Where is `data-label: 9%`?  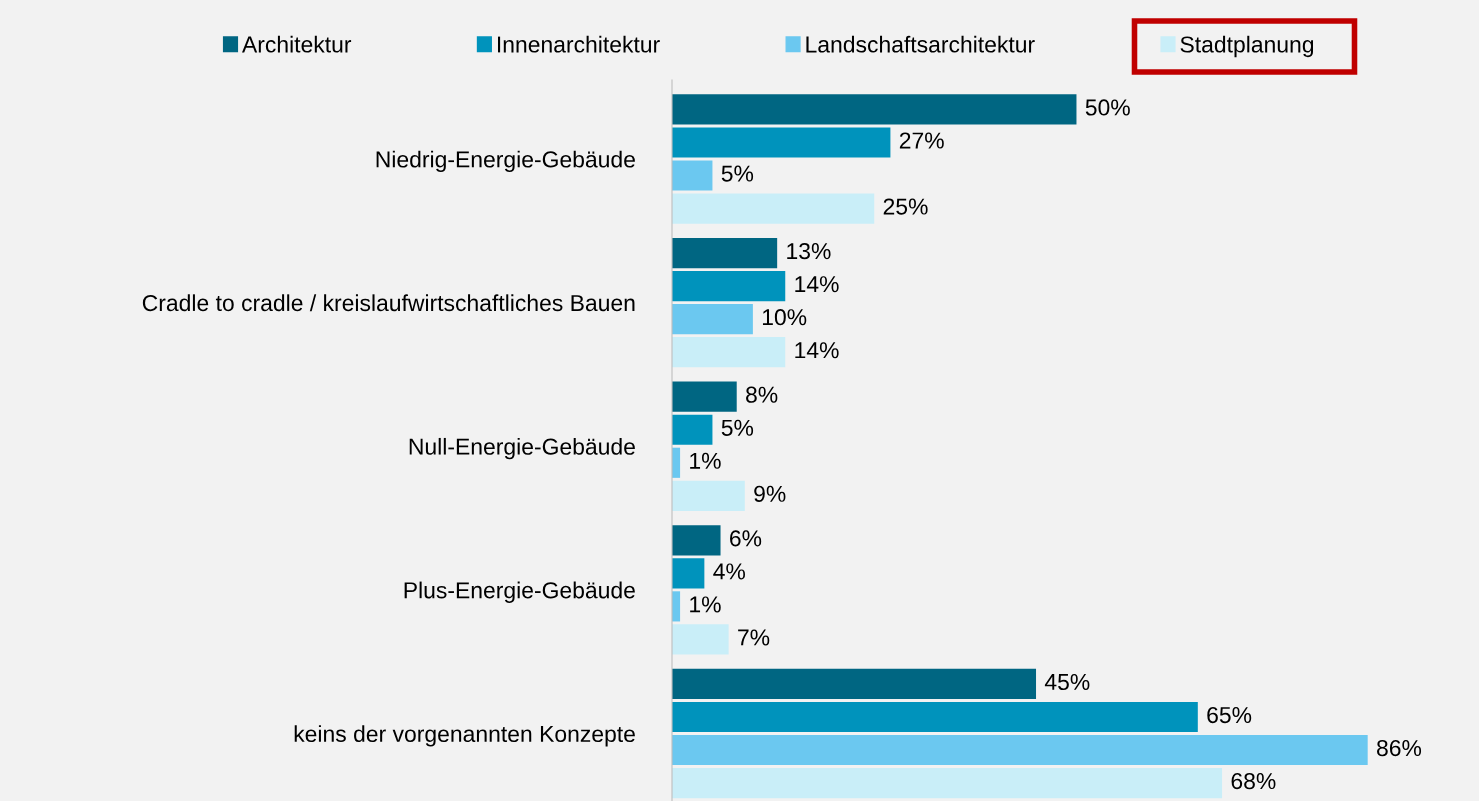 data-label: 9% is located at coordinates (770, 493).